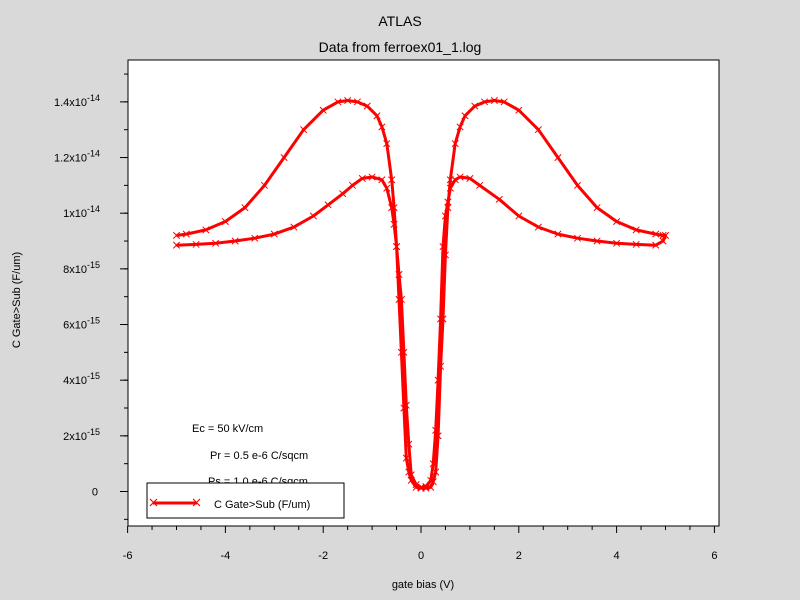 This screenshot has height=600, width=800. What do you see at coordinates (81, 324) in the screenshot?
I see `y-tick-label: 6x10⁻¹⁵` at bounding box center [81, 324].